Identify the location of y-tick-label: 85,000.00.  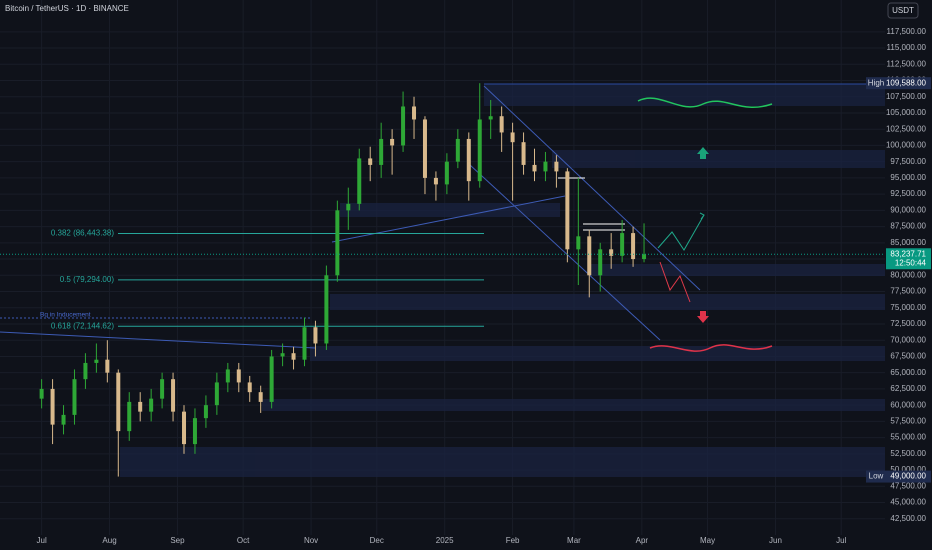
(908, 242).